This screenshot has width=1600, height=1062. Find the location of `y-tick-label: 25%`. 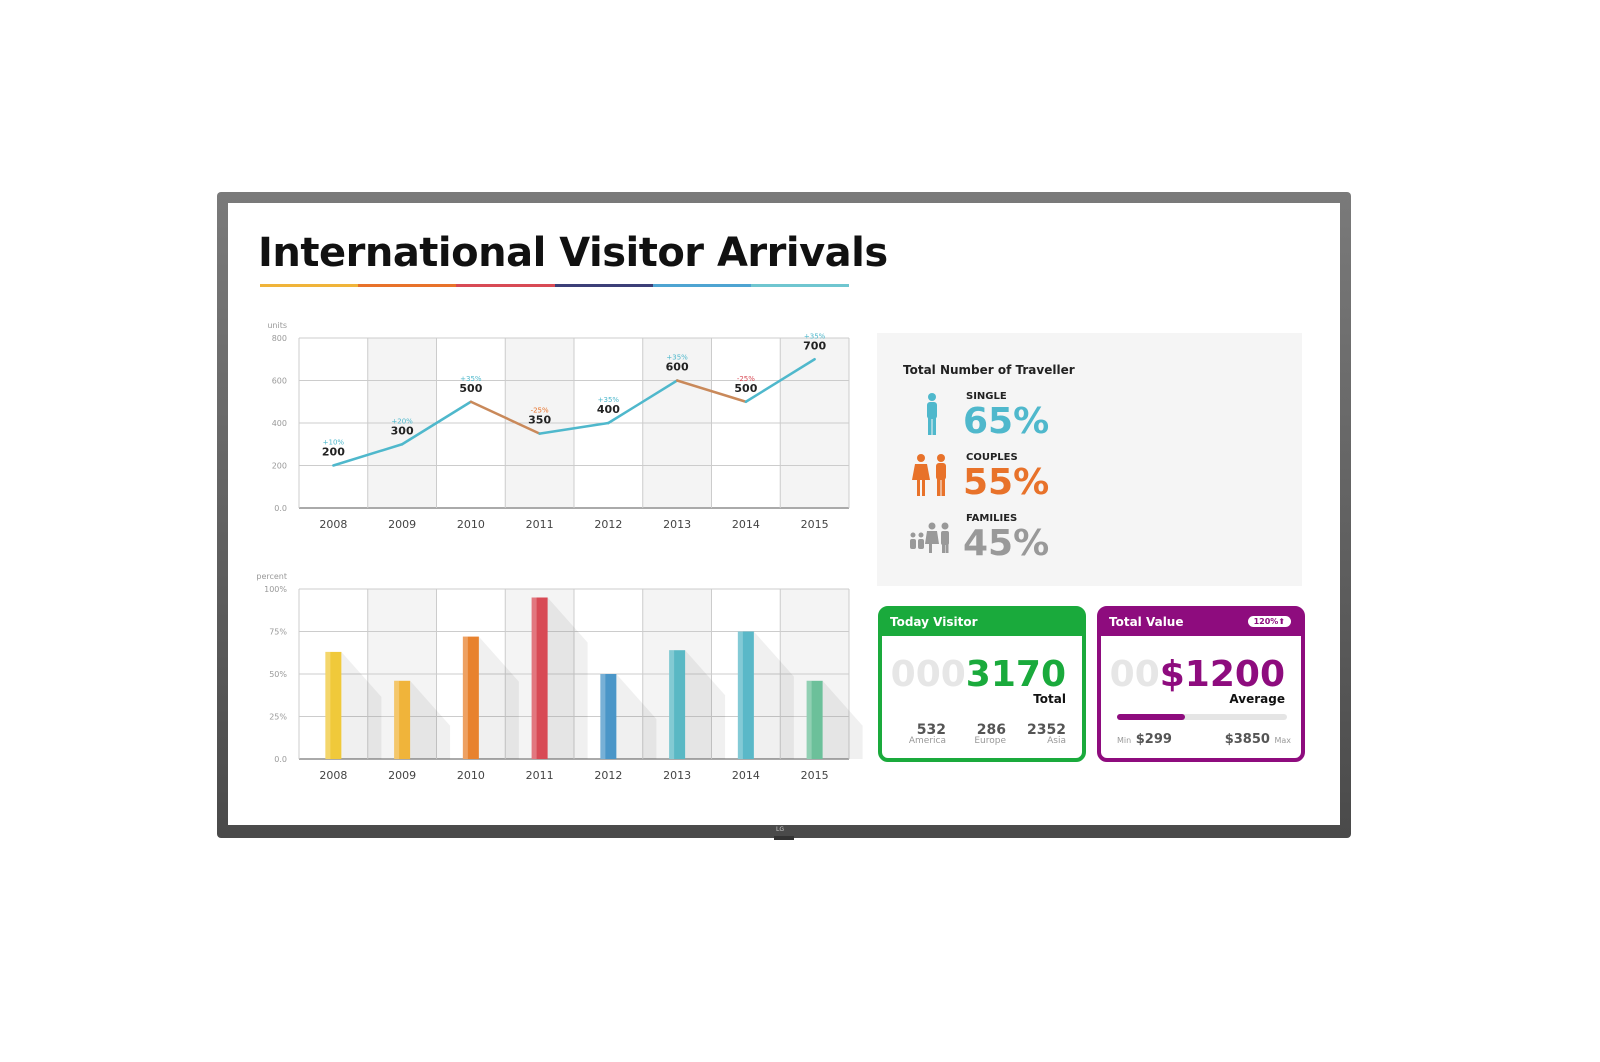

y-tick-label: 25% is located at coordinates (278, 717).